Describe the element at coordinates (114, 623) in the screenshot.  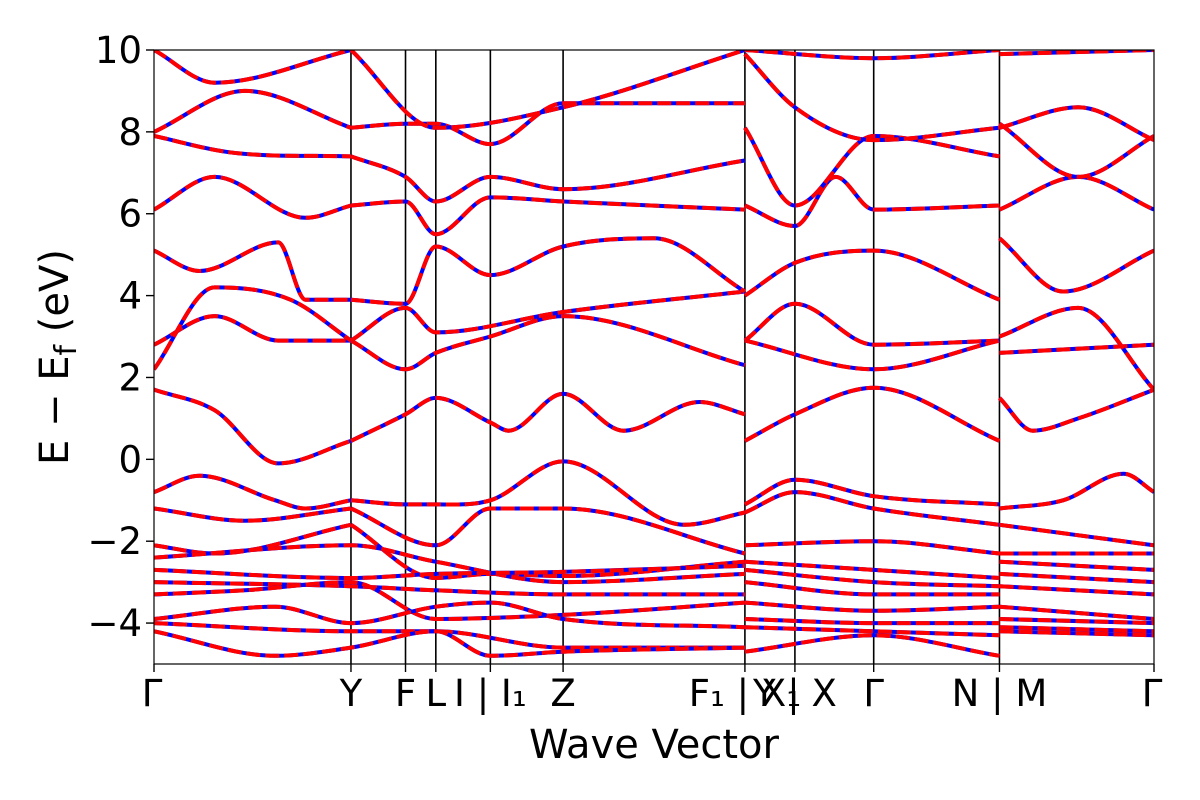
I see `y-tick-label: −4` at that location.